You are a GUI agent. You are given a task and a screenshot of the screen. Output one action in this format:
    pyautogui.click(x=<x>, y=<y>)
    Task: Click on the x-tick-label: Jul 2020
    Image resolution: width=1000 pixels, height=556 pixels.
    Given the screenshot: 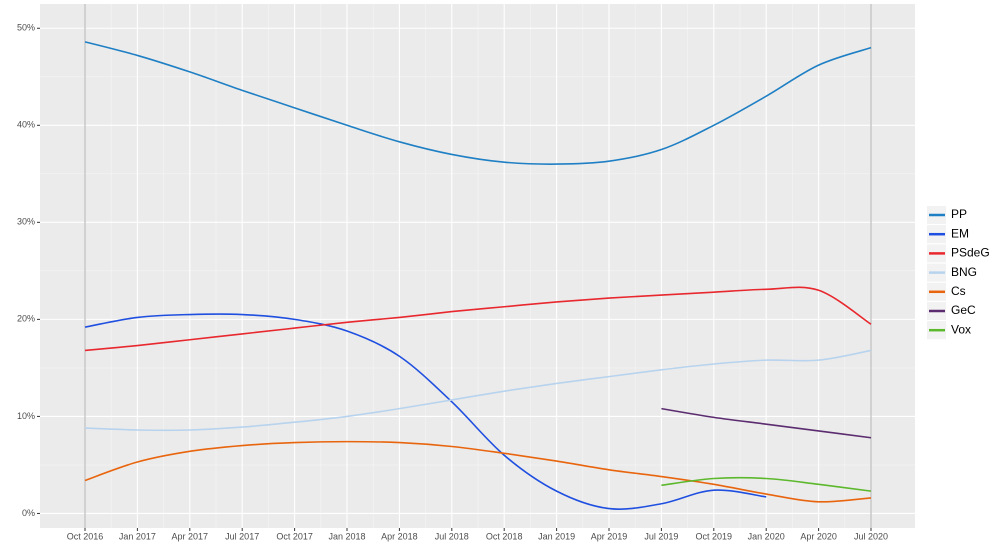 What is the action you would take?
    pyautogui.click(x=871, y=536)
    